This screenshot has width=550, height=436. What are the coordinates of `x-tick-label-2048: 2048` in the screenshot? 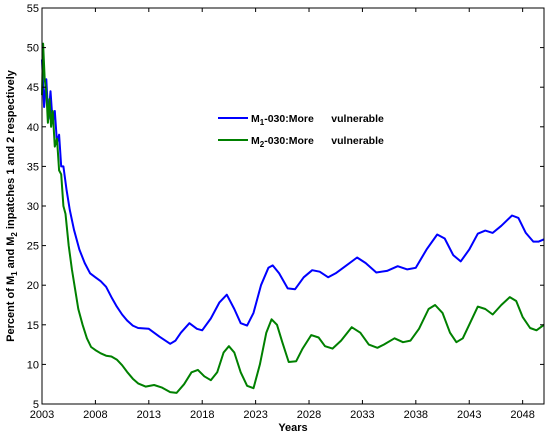 It's located at (522, 415).